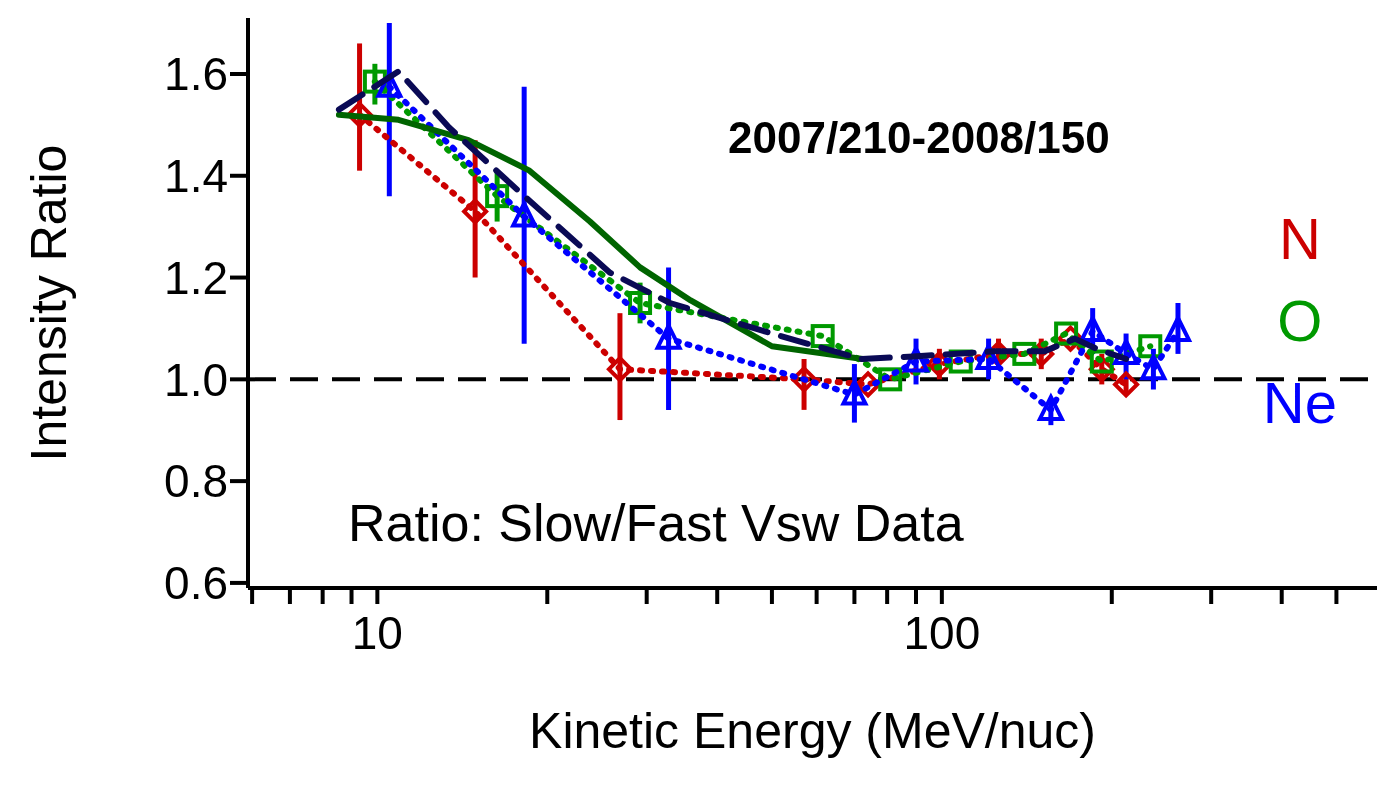  I want to click on y-tick-label: 1.4, so click(196, 176).